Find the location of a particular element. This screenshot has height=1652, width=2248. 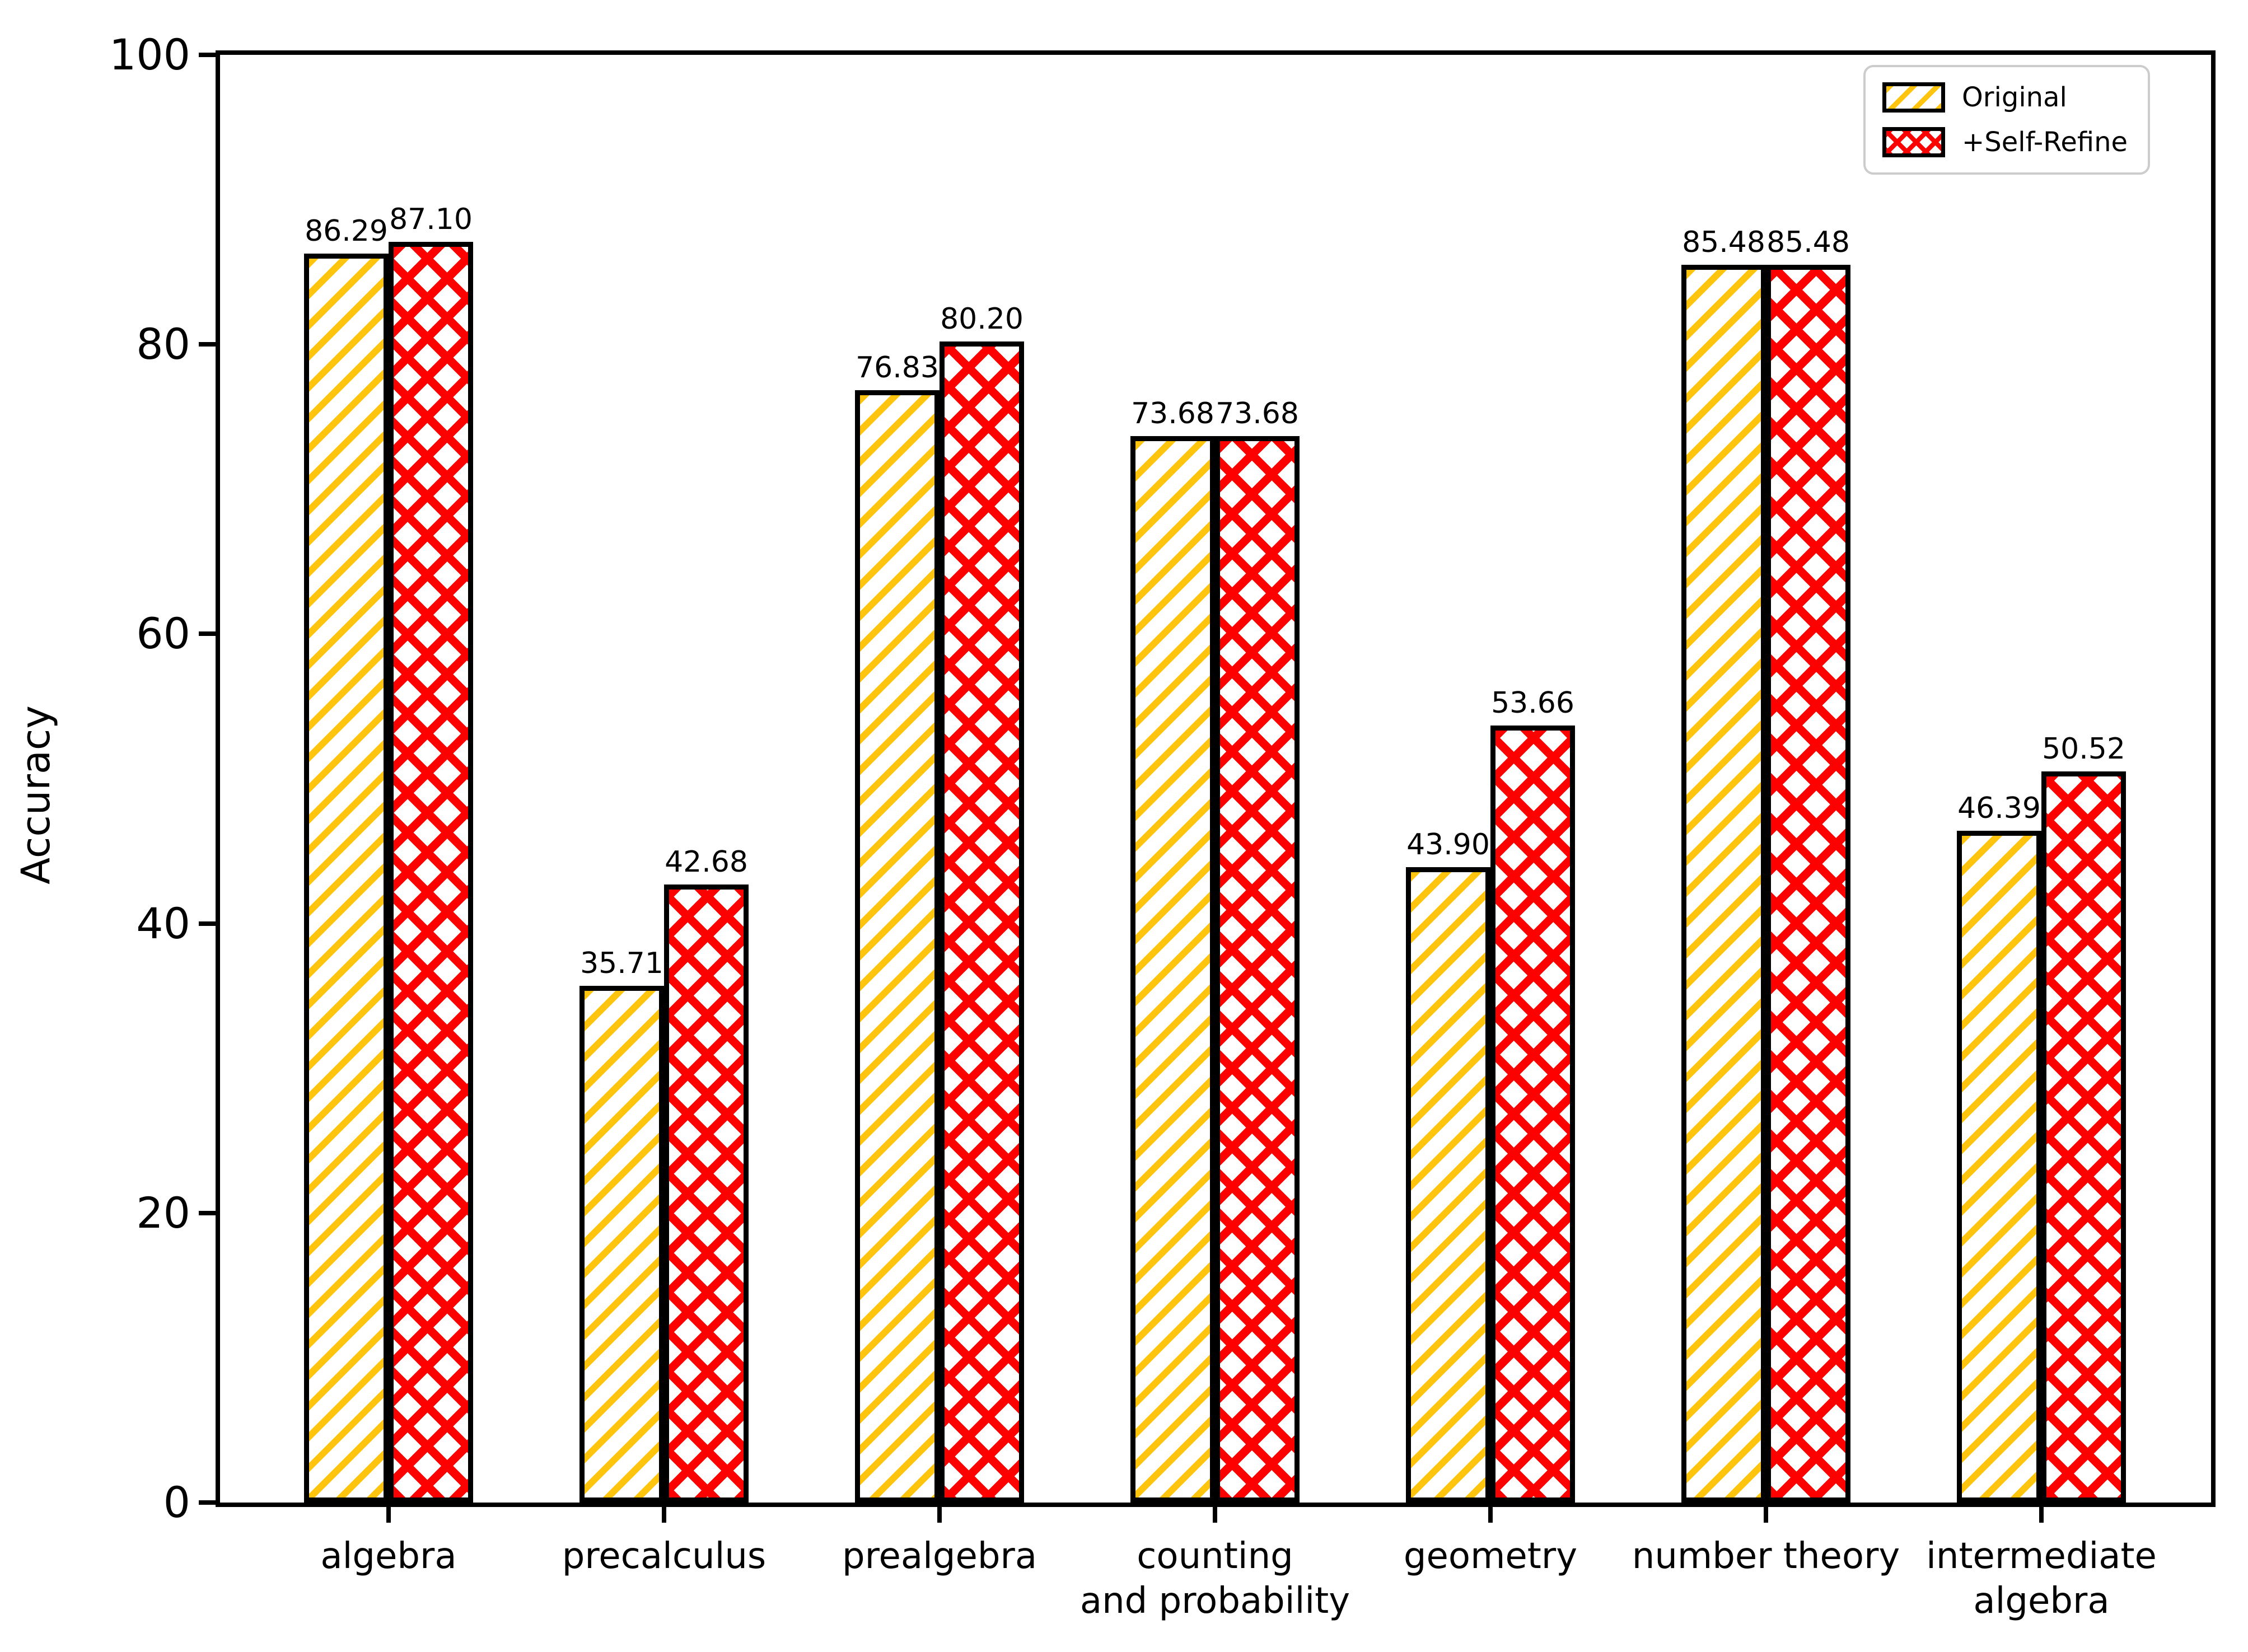

legend-item-self-refine: +Self-Refine is located at coordinates (2005, 142).